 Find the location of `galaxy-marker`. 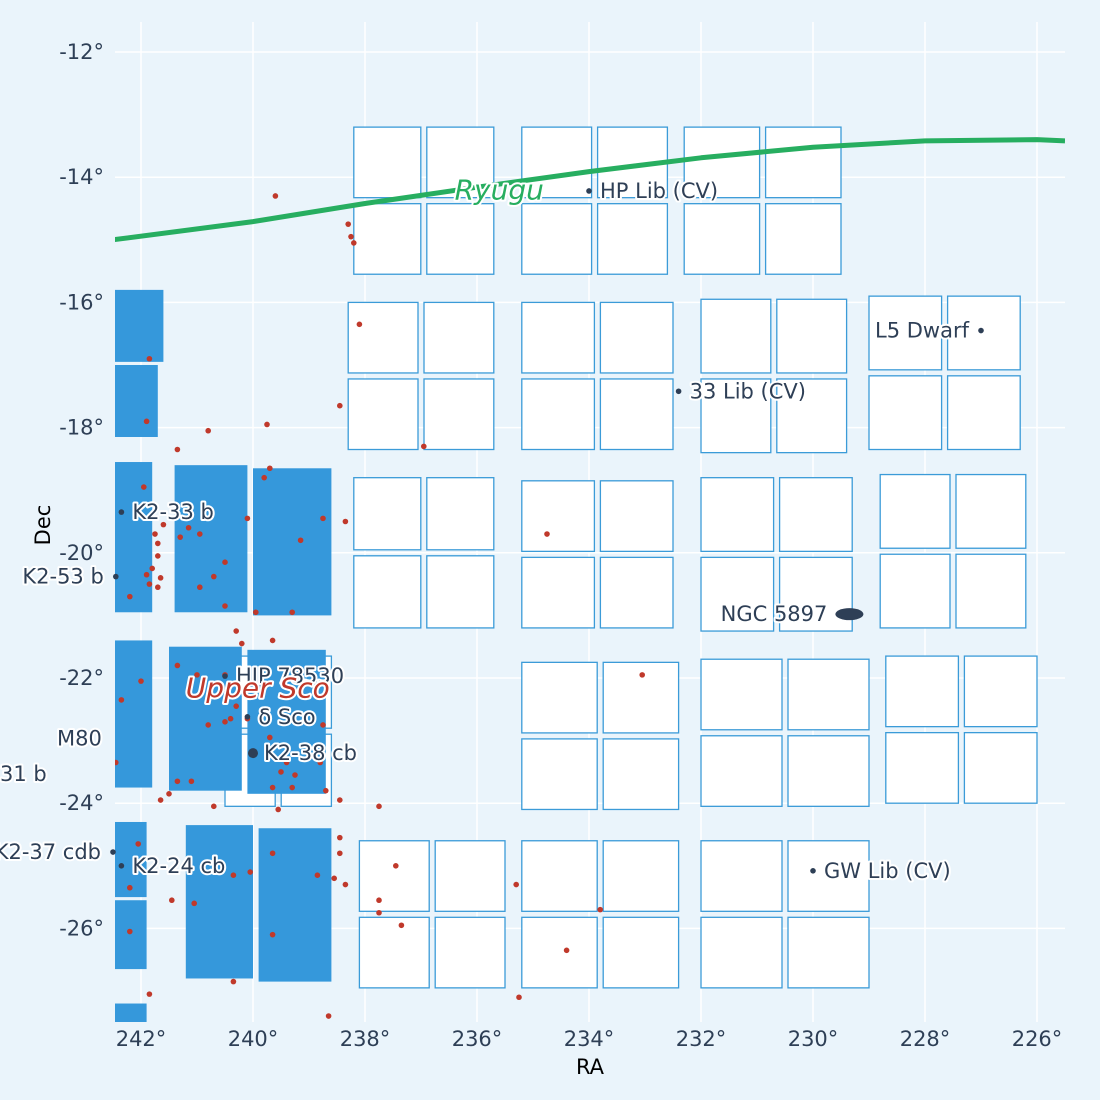

galaxy-marker is located at coordinates (849, 614).